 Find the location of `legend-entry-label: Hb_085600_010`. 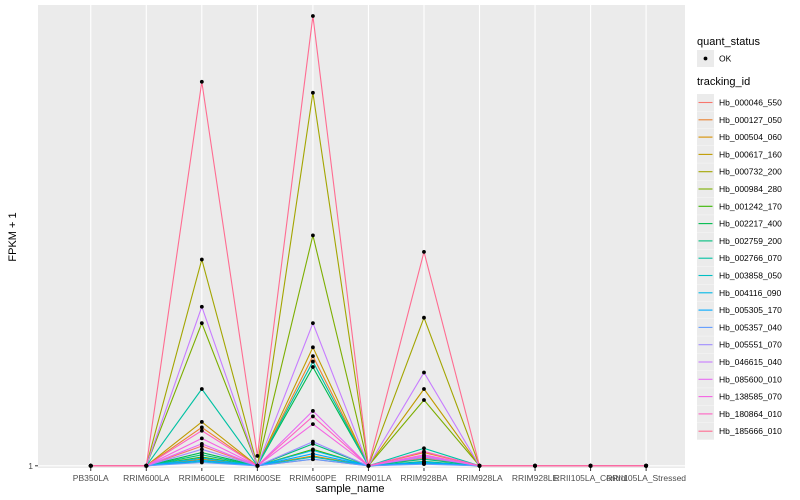

legend-entry-label: Hb_085600_010 is located at coordinates (750, 379).